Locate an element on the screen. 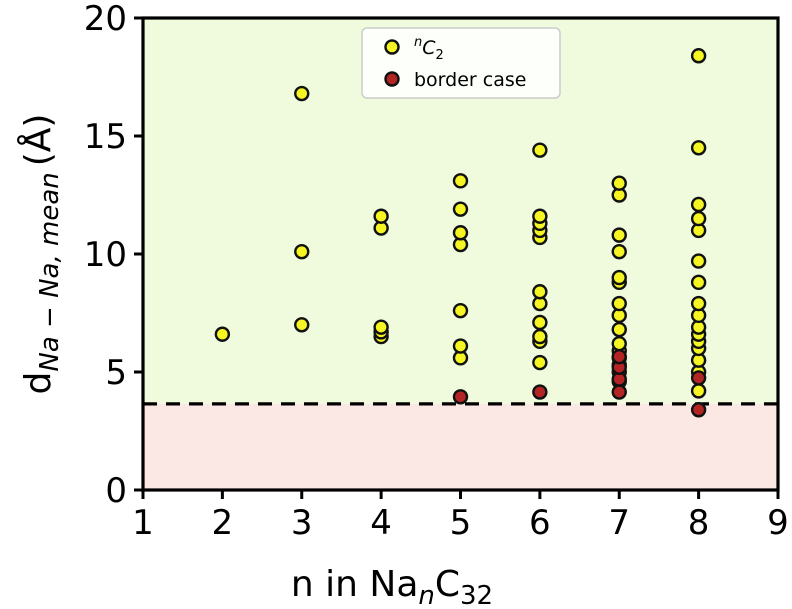 The height and width of the screenshot is (609, 792). x-tick-label: 8 is located at coordinates (699, 523).